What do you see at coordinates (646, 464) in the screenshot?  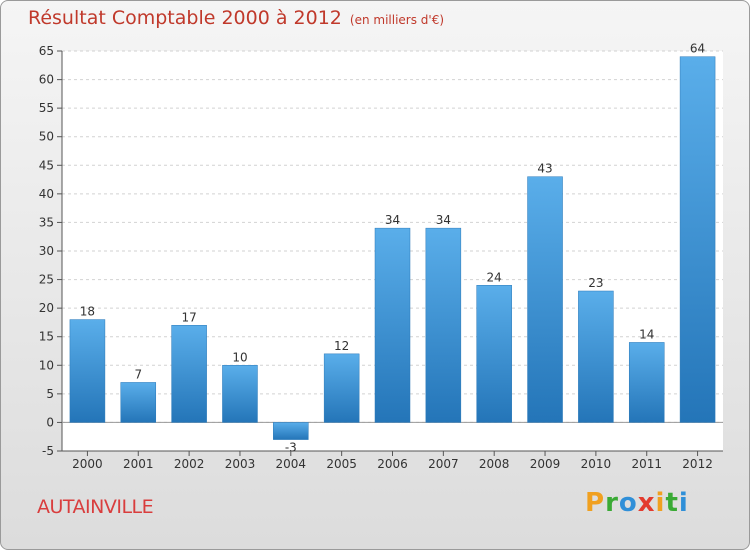 I see `x-tick-label: 2011` at bounding box center [646, 464].